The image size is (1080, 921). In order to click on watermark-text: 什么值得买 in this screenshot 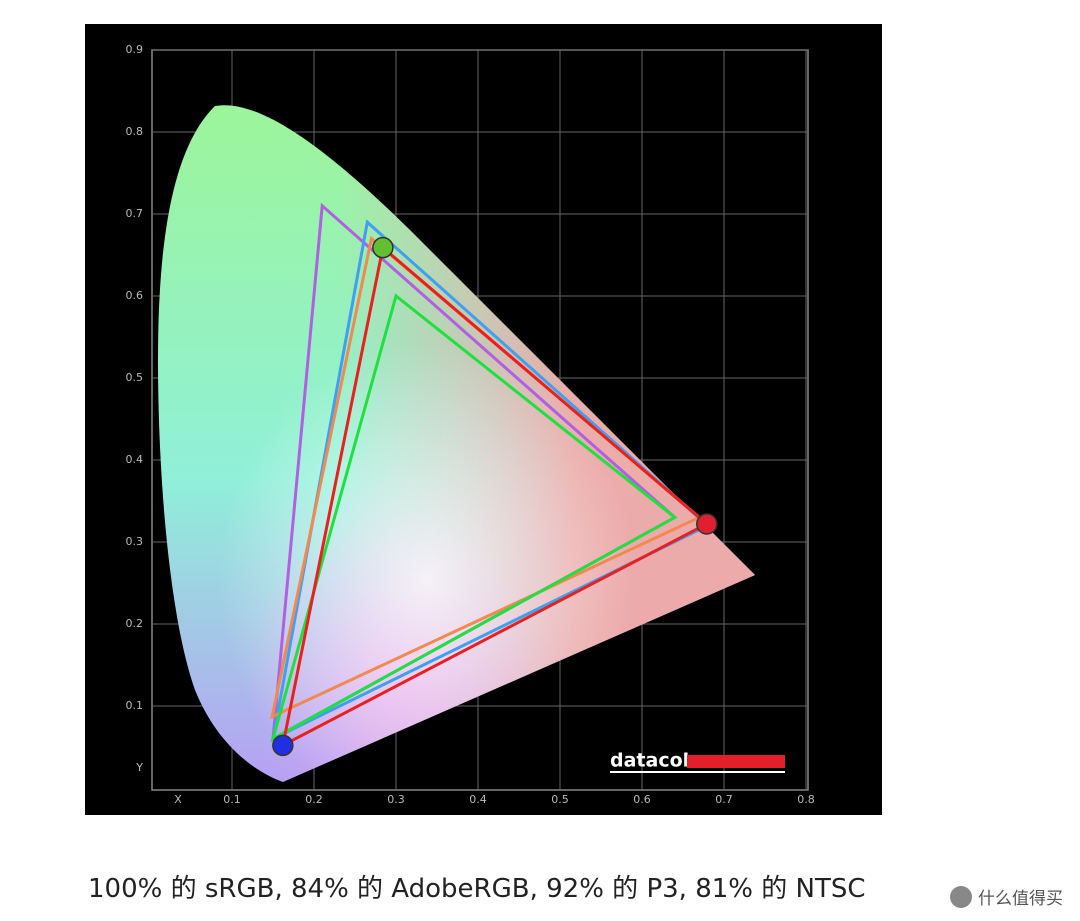, I will do `click(1020, 899)`.